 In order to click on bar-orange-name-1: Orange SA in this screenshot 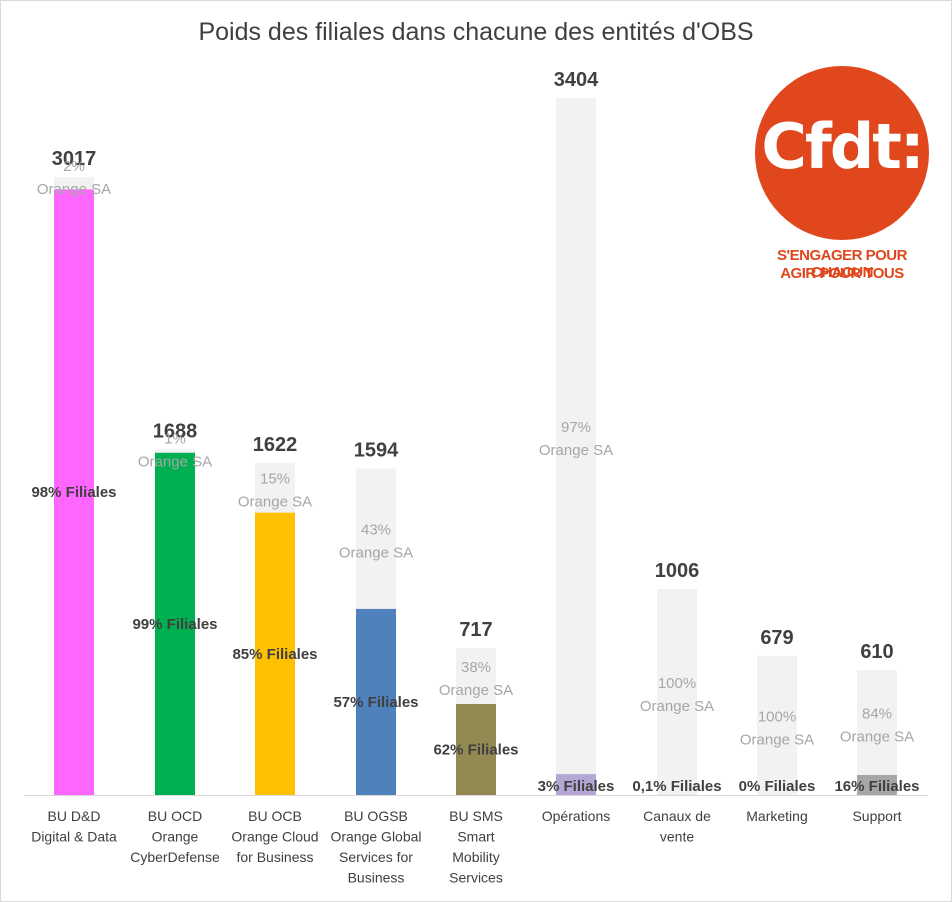, I will do `click(175, 461)`.